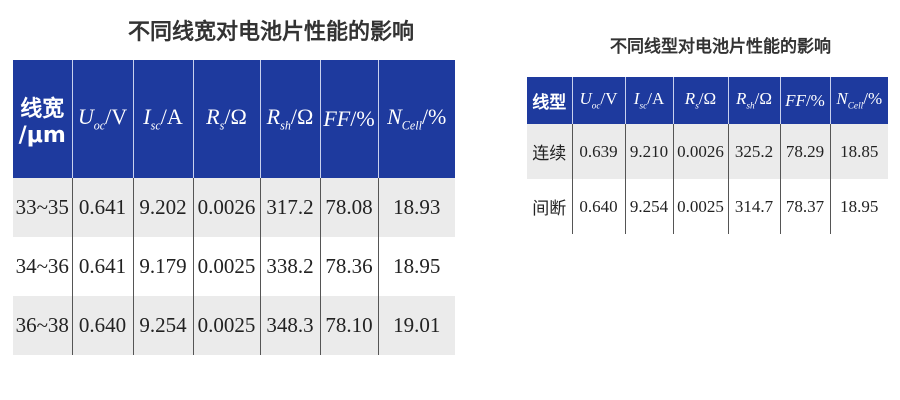 Image resolution: width=900 pixels, height=400 pixels. What do you see at coordinates (720, 47) in the screenshot?
I see `table2-title: 不同线型对电池片性能的影响` at bounding box center [720, 47].